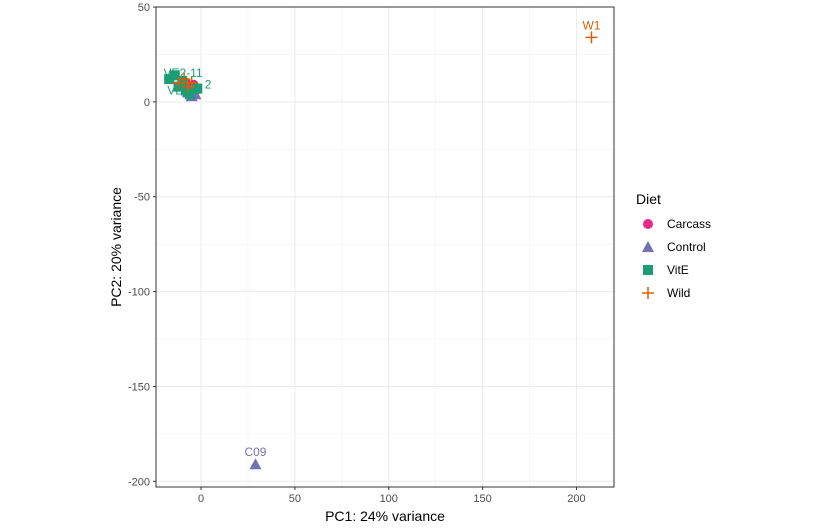 The height and width of the screenshot is (531, 829). Describe the element at coordinates (175, 90) in the screenshot. I see `point-label: VE` at that location.